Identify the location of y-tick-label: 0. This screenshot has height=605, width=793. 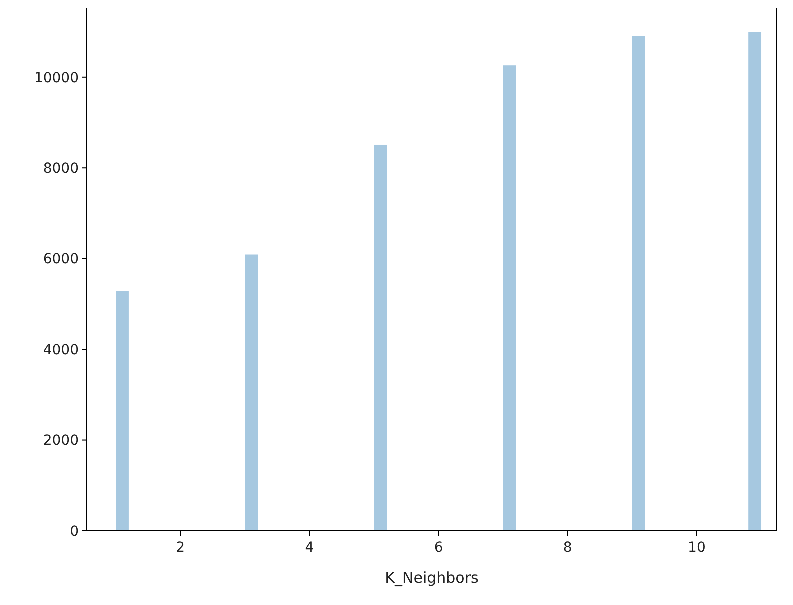
(74, 532).